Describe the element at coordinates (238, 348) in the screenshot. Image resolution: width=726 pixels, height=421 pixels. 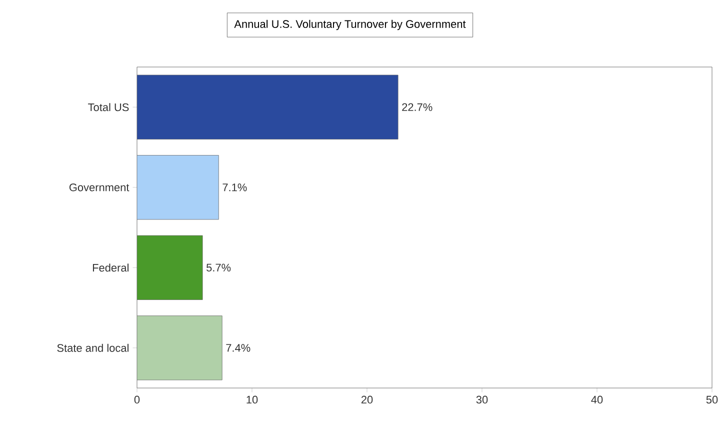
I see `data-label: 7.4%` at that location.